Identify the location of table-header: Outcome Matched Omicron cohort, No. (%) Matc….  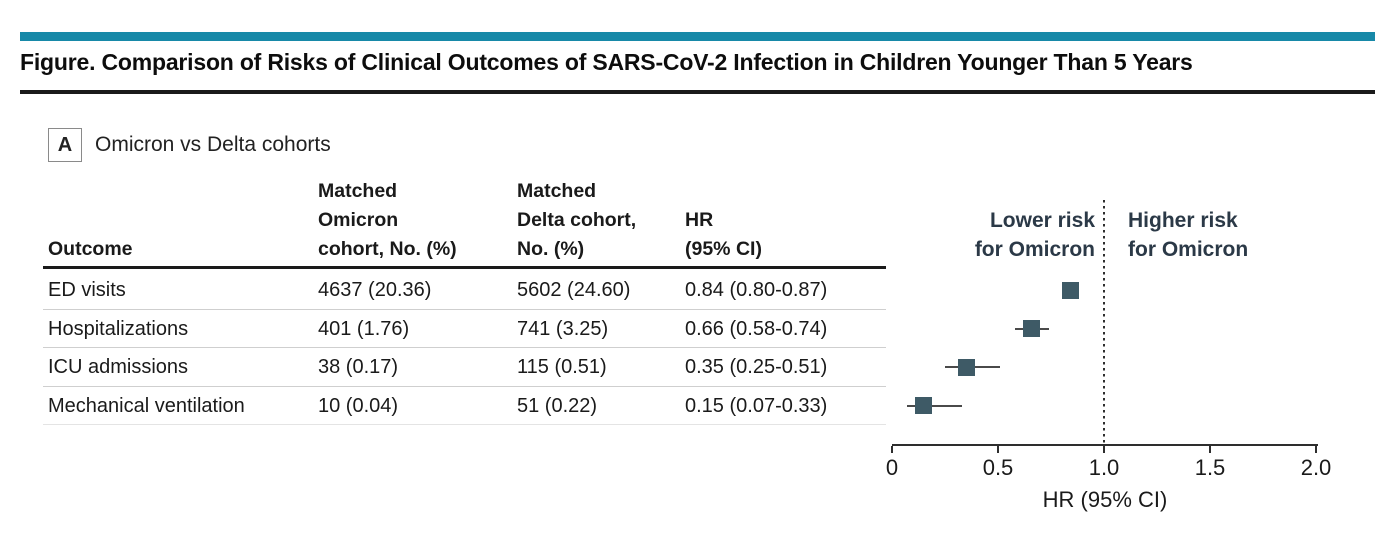
(464, 221).